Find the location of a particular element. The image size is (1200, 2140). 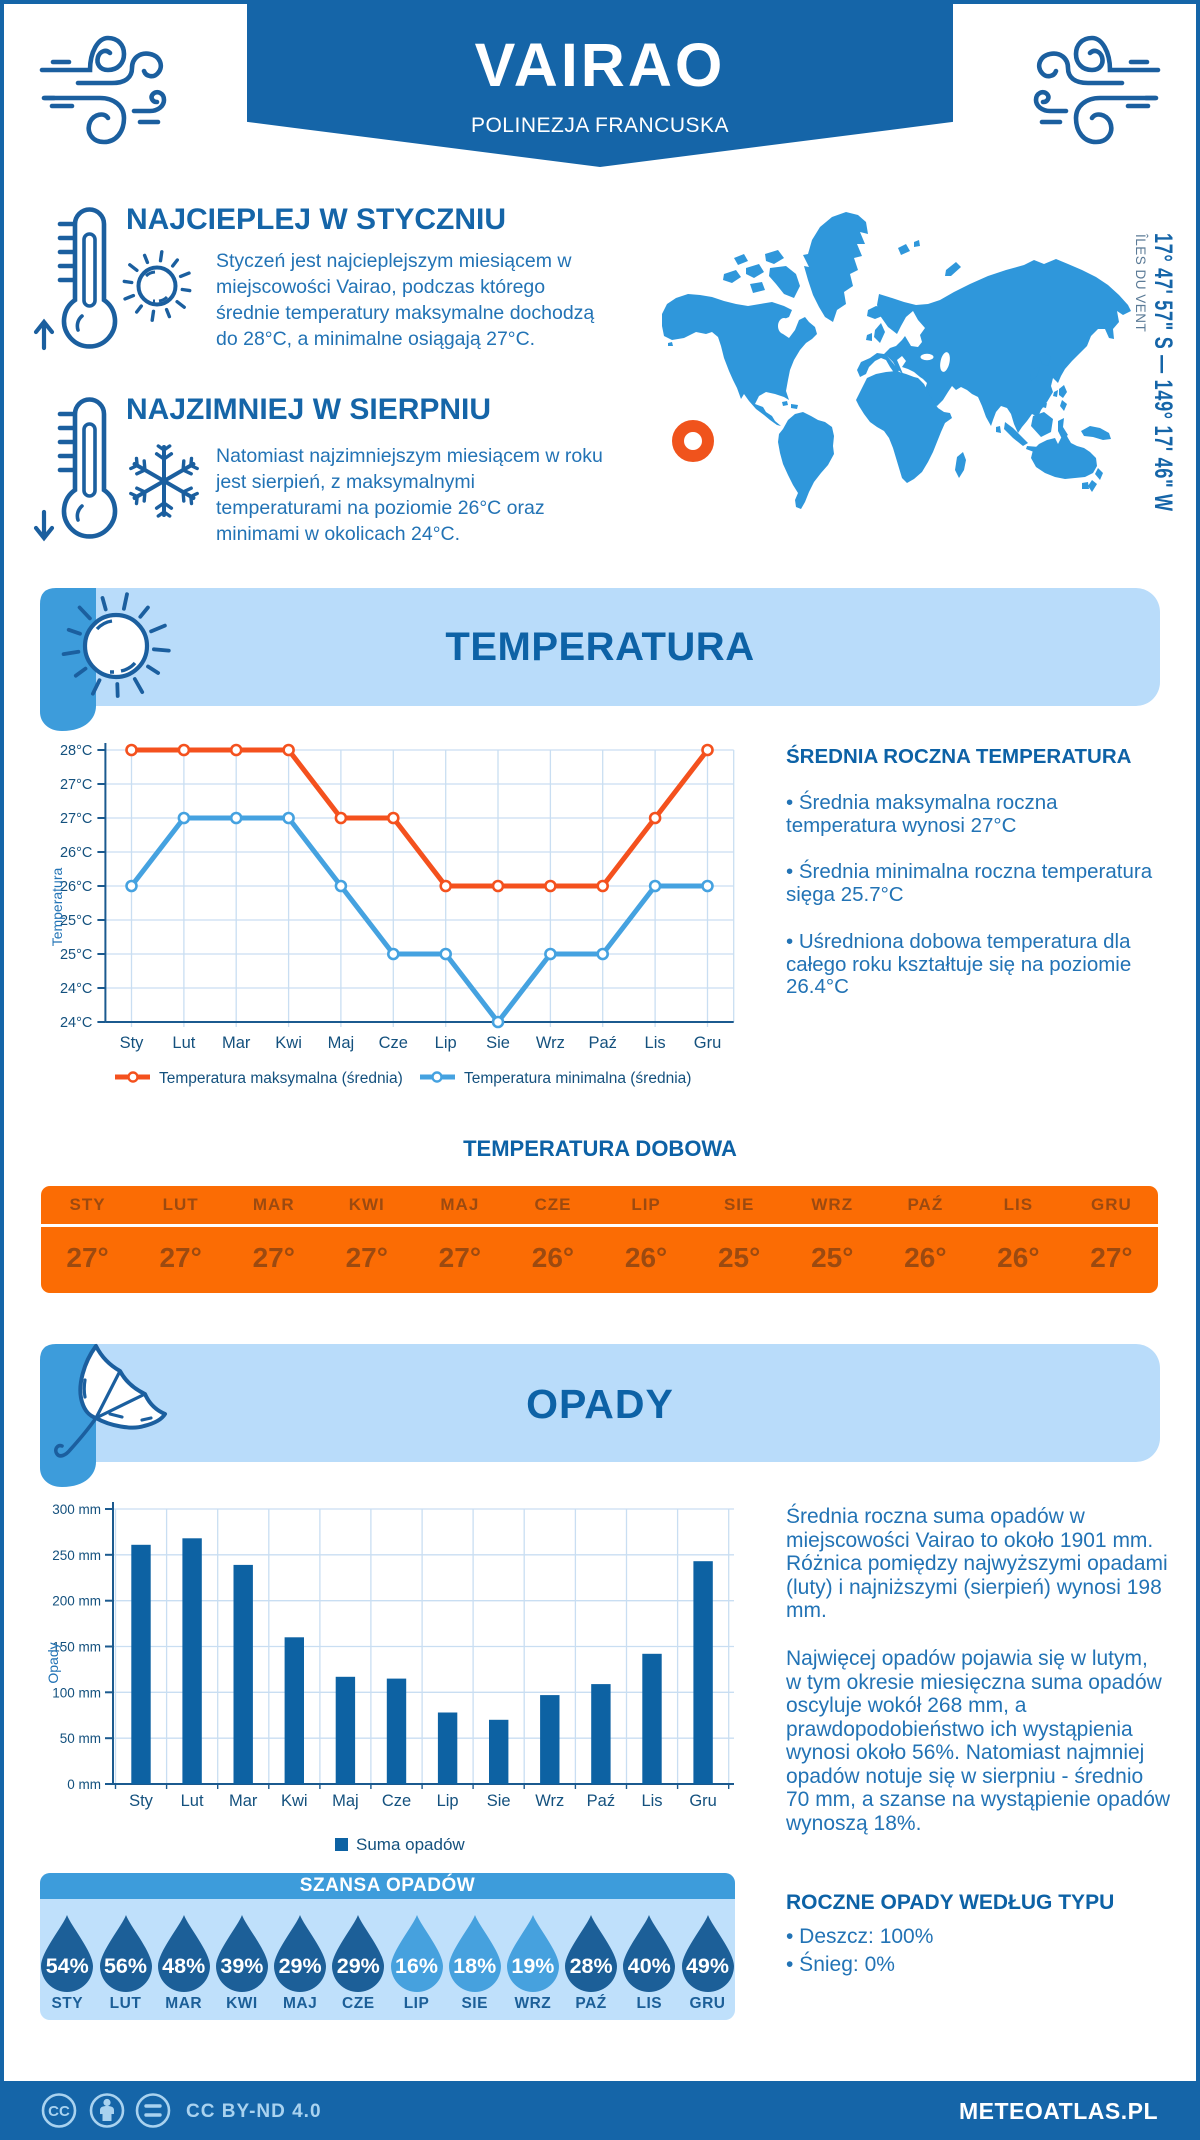

svg-text:Temperatura minimalna (średnia: Temperatura minimalna (średnia) is located at coordinates (577, 1078).